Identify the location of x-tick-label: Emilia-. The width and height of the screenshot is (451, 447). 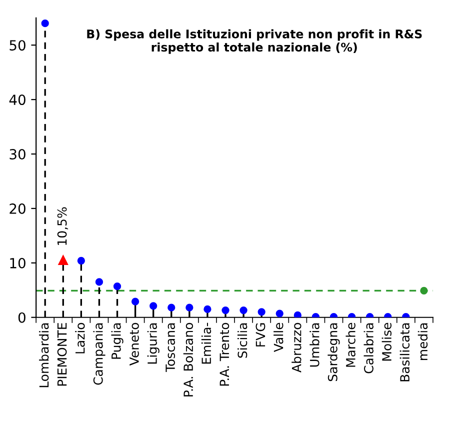
(206, 343).